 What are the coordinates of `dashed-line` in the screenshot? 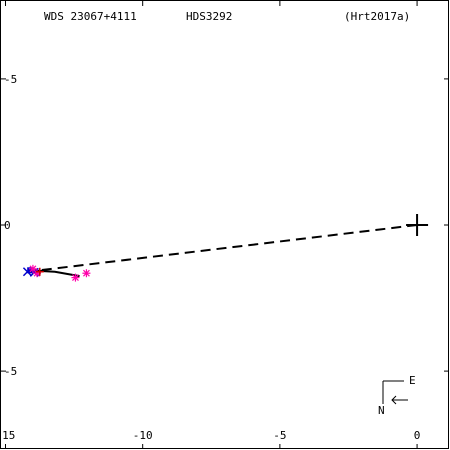 It's located at (222, 248).